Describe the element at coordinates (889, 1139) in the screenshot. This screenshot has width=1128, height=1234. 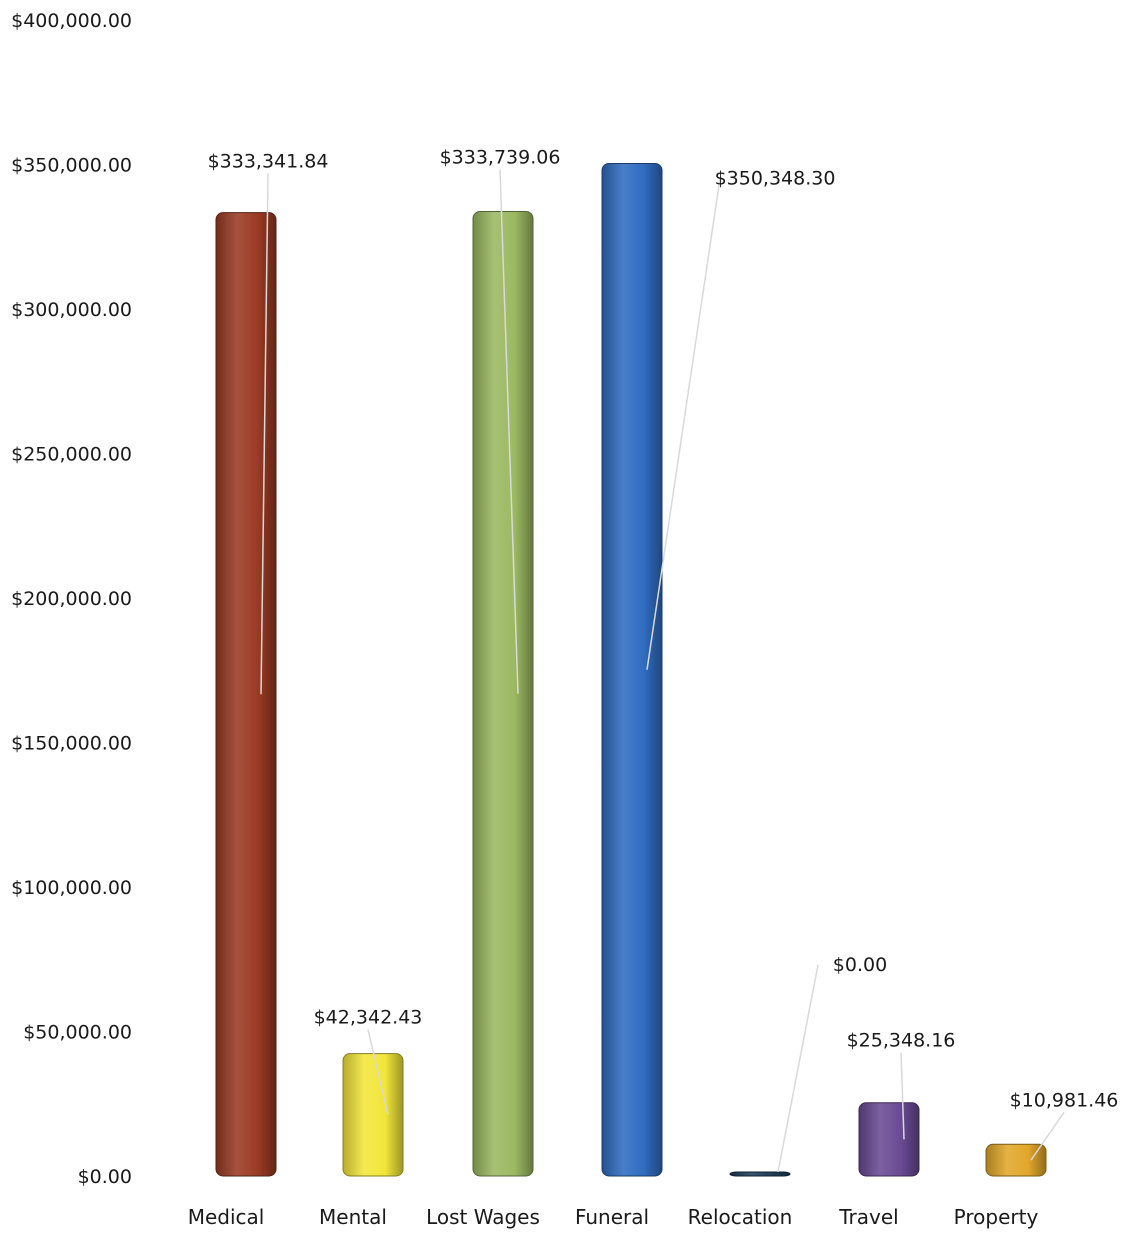
I see `bar-travel` at that location.